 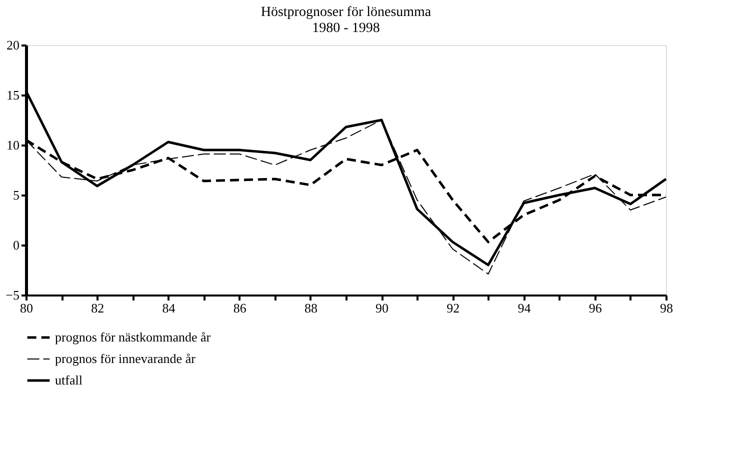 I want to click on y-tick-label: 5, so click(x=16, y=195).